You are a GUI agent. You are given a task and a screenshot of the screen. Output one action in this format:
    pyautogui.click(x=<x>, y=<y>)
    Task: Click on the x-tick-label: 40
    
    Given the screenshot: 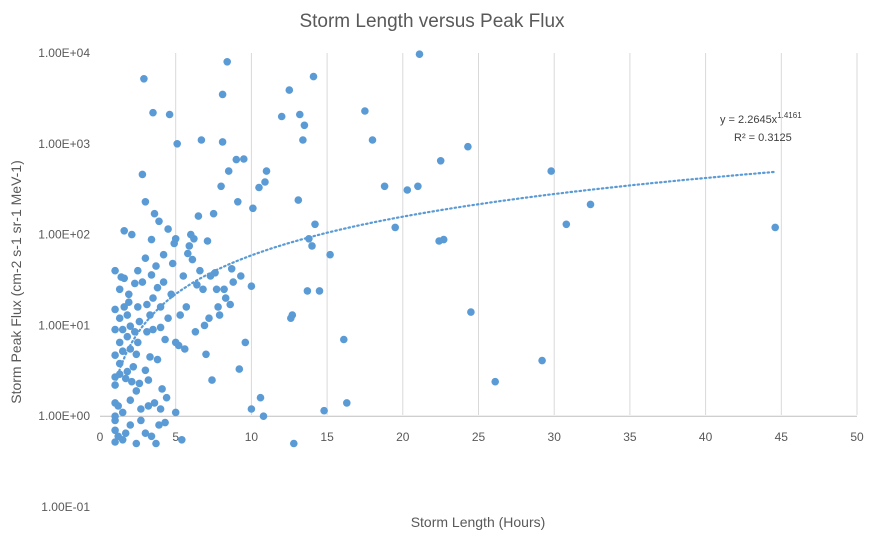 What is the action you would take?
    pyautogui.click(x=706, y=437)
    